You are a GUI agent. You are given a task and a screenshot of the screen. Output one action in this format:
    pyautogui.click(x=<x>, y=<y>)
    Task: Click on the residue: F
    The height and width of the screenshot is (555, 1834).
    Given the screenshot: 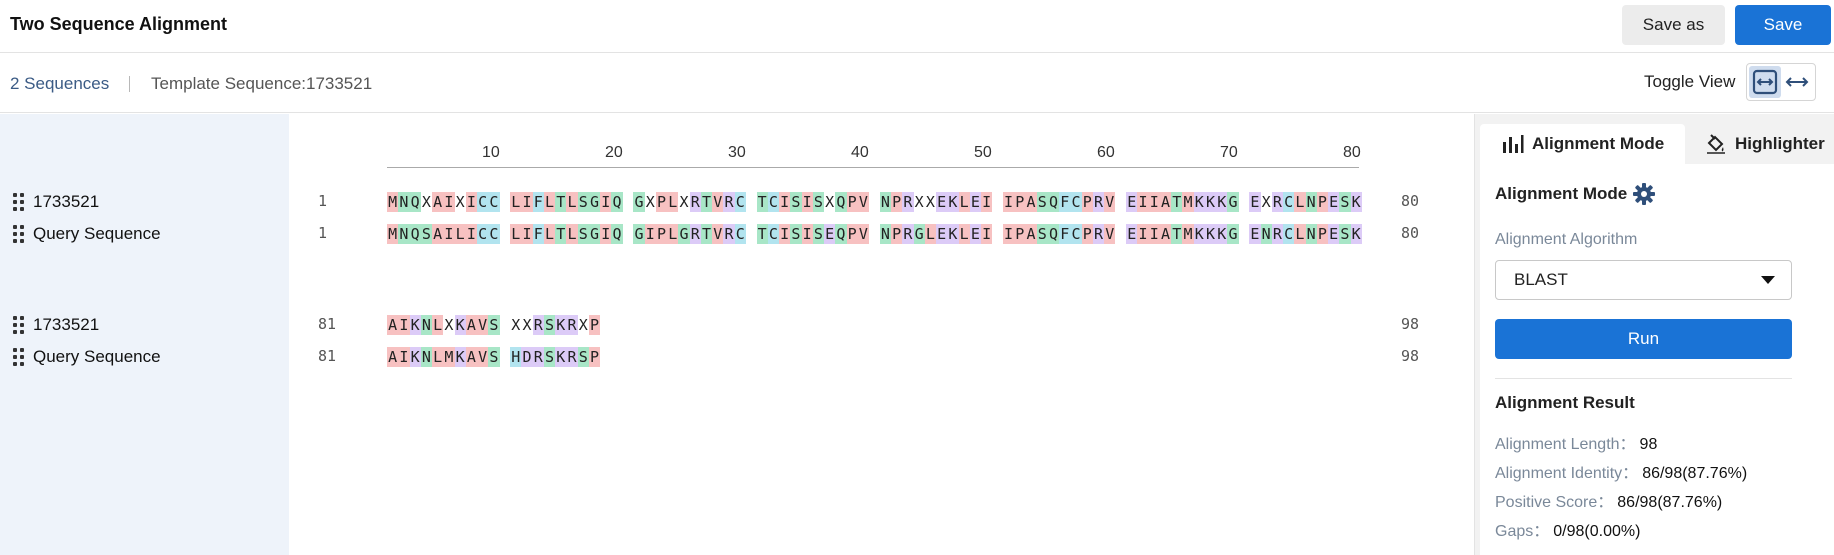 What is the action you would take?
    pyautogui.click(x=1064, y=202)
    